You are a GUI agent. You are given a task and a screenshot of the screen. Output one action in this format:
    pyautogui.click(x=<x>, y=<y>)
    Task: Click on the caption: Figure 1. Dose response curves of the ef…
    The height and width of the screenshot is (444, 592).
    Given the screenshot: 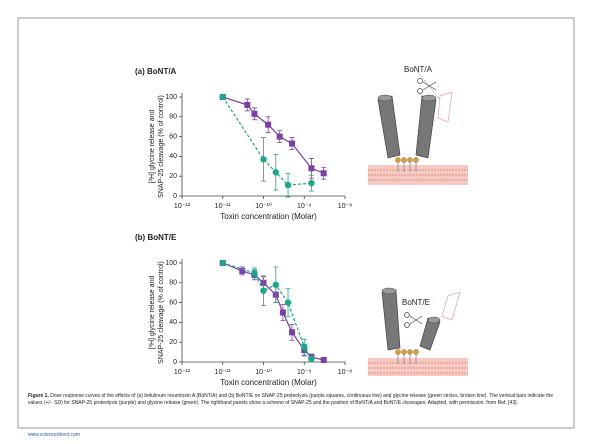 What is the action you would take?
    pyautogui.click(x=296, y=400)
    